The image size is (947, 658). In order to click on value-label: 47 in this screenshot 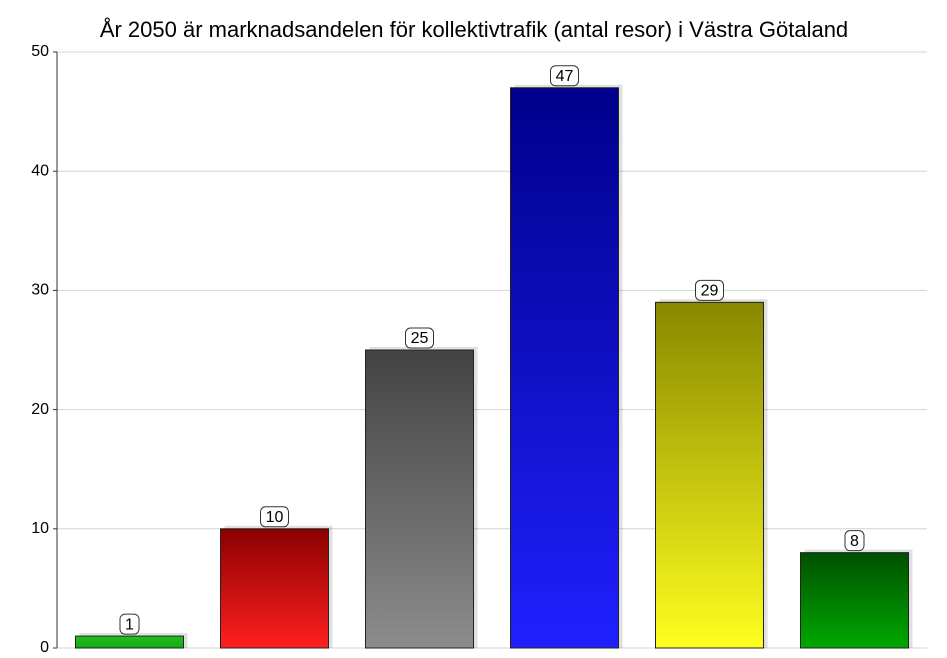, I will do `click(565, 76)`.